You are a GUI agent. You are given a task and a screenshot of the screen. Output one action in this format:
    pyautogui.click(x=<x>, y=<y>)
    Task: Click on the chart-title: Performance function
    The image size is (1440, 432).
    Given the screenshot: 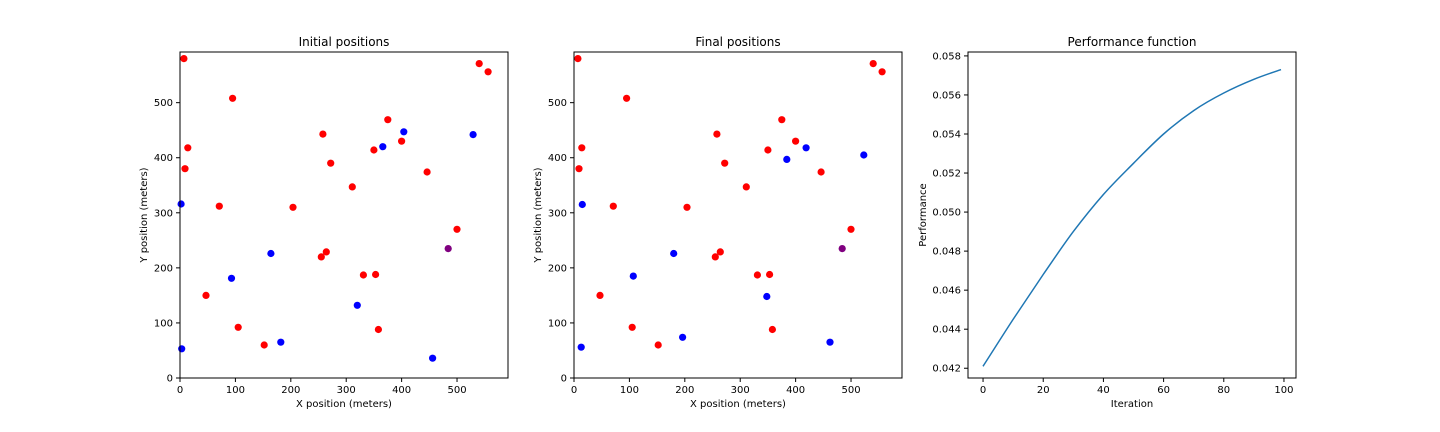 What is the action you would take?
    pyautogui.click(x=1132, y=42)
    